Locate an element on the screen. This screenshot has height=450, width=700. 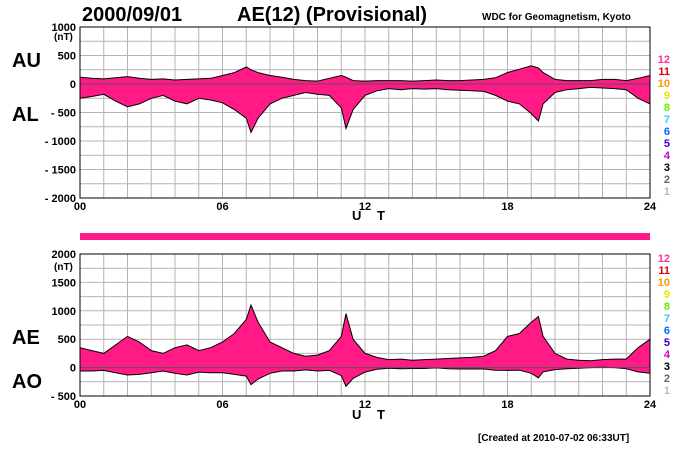
ao-series-line is located at coordinates (365, 377).